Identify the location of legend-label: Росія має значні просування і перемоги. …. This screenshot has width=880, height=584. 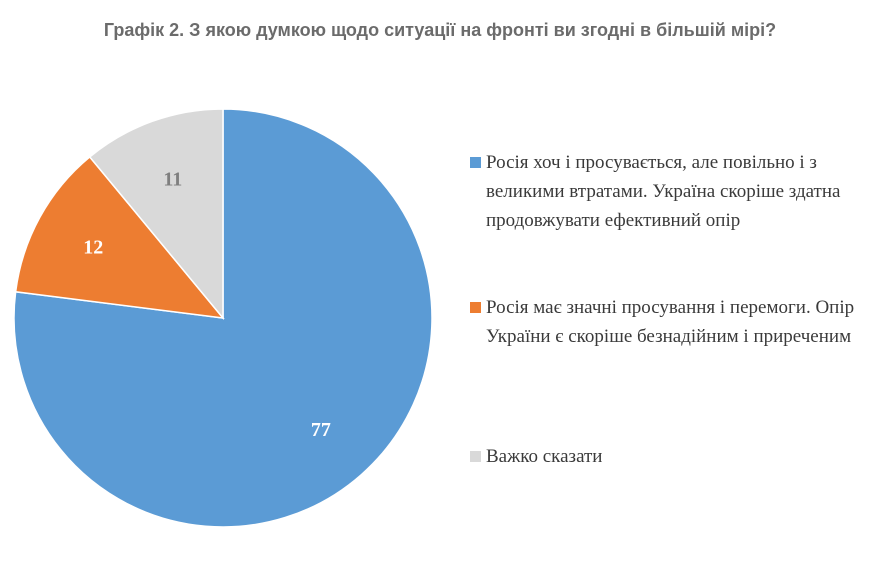
(670, 322).